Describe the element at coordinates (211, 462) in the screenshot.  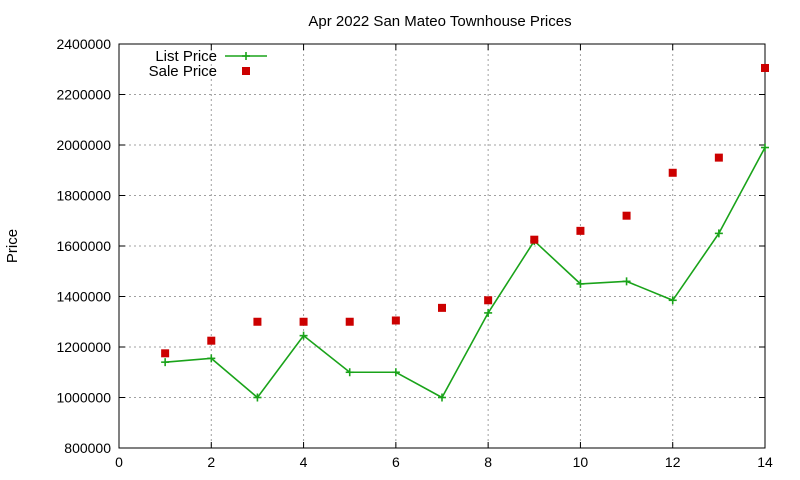
I see `x-tick-label: 2` at that location.